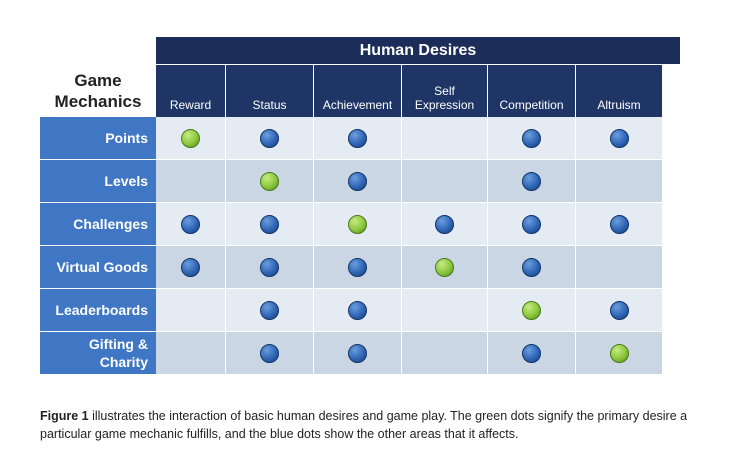 This screenshot has height=453, width=734. Describe the element at coordinates (619, 91) in the screenshot. I see `column-header: Altruism` at that location.